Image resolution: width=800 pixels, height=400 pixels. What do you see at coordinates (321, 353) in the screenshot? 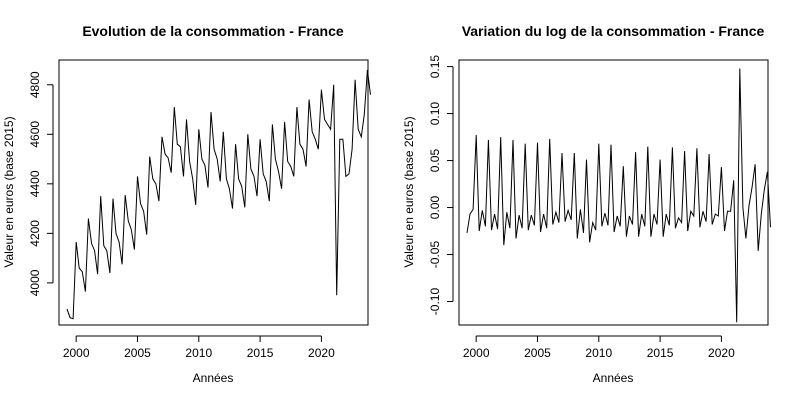
I see `chart-left-x-tick-label: 2020` at bounding box center [321, 353].